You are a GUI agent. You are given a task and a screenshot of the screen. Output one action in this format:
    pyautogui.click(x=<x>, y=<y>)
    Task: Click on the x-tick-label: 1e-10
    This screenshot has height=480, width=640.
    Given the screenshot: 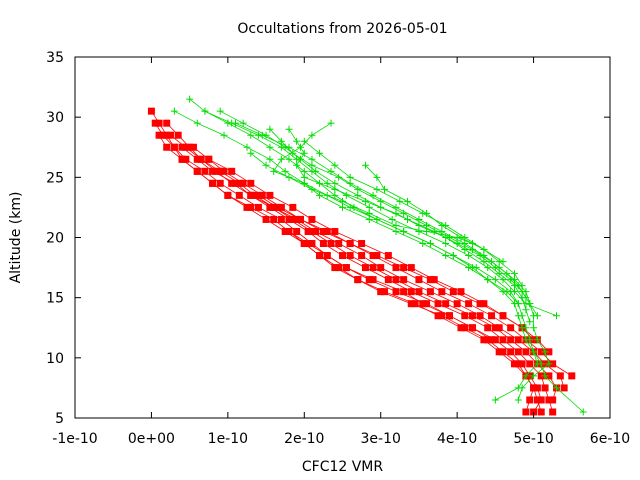 What is the action you would take?
    pyautogui.click(x=228, y=439)
    